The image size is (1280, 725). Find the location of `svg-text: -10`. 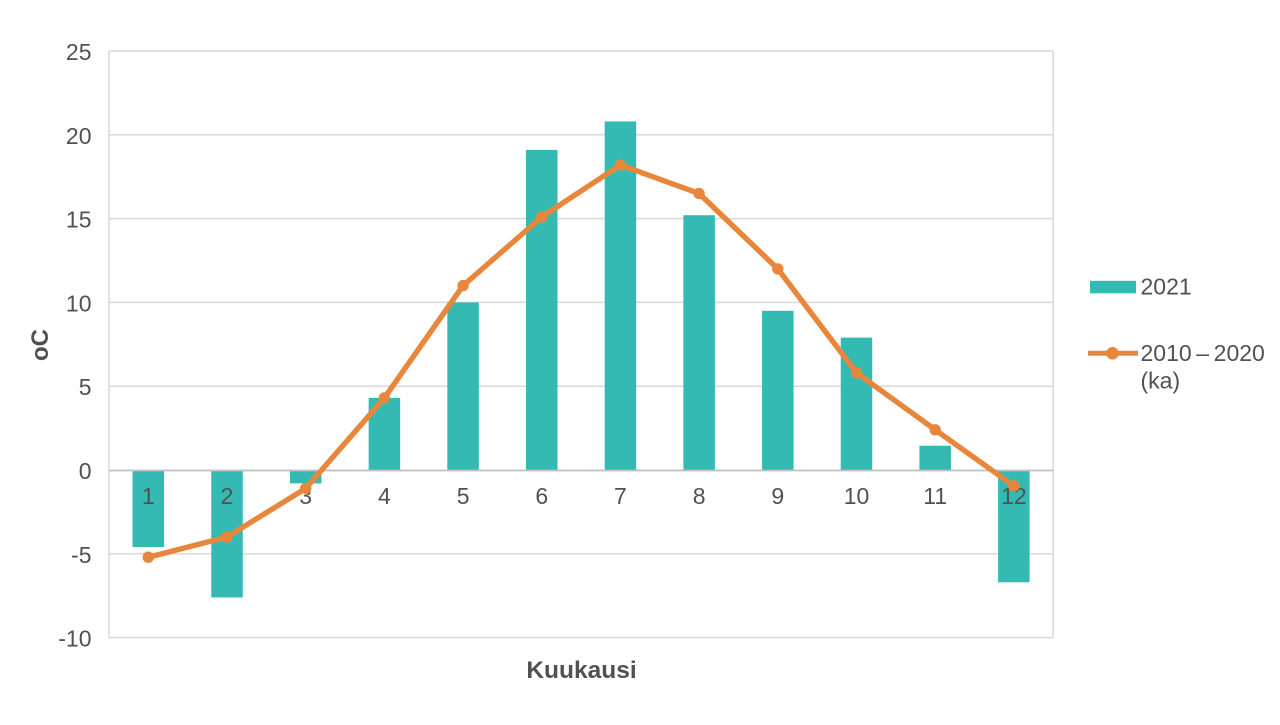

svg-text: -10 is located at coordinates (74, 639).